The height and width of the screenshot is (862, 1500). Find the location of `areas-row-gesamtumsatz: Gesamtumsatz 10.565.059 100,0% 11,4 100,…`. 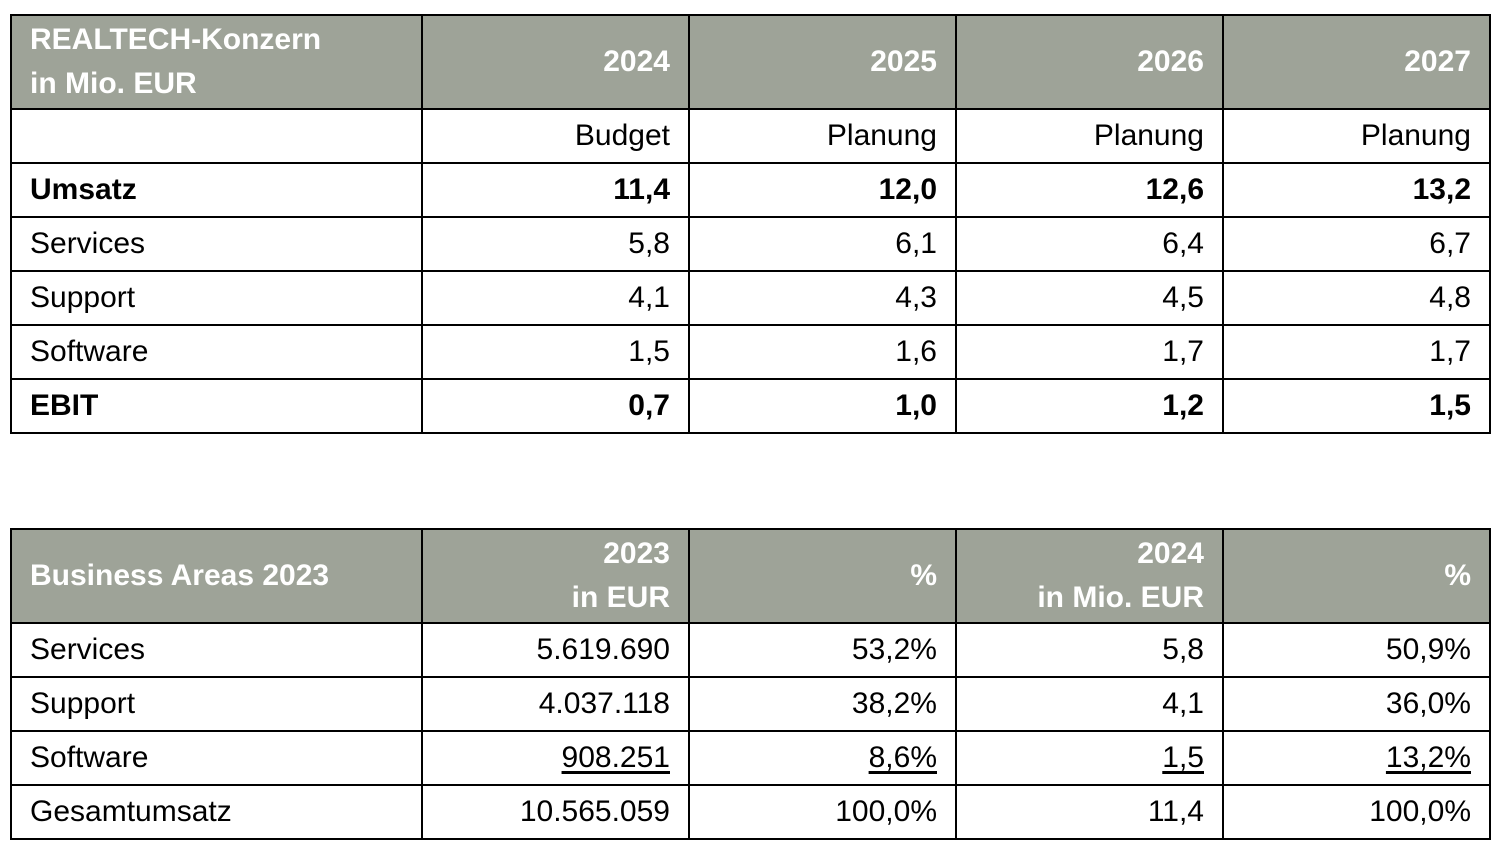

areas-row-gesamtumsatz: Gesamtumsatz 10.565.059 100,0% 11,4 100,… is located at coordinates (750, 812).